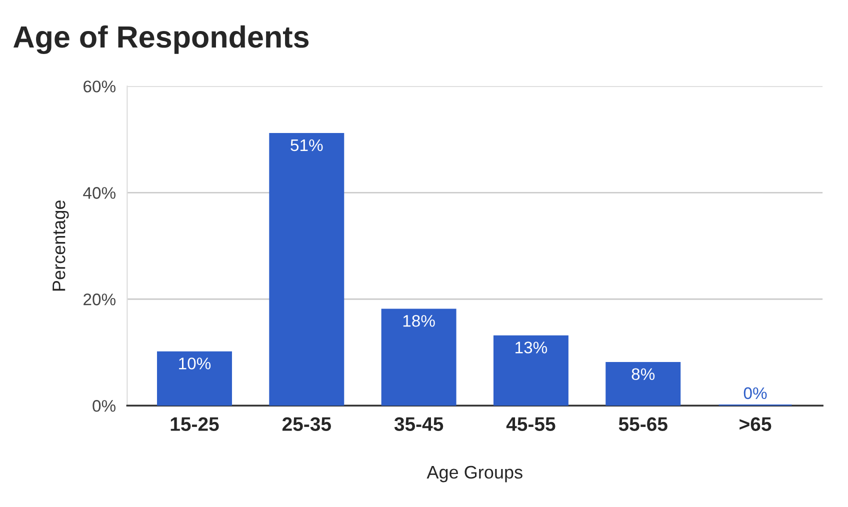 The image size is (848, 507). I want to click on x-tick-label: 45-55, so click(531, 424).